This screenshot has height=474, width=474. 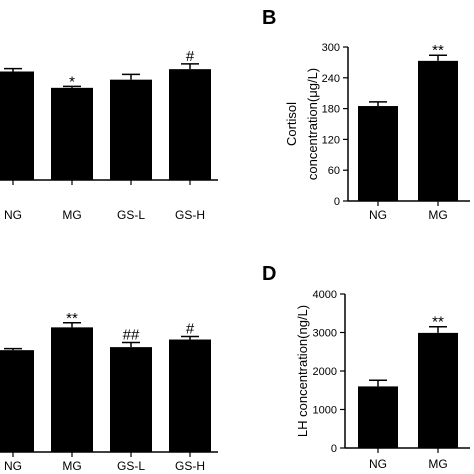 I want to click on y-tick-label: 300, so click(x=331, y=48).